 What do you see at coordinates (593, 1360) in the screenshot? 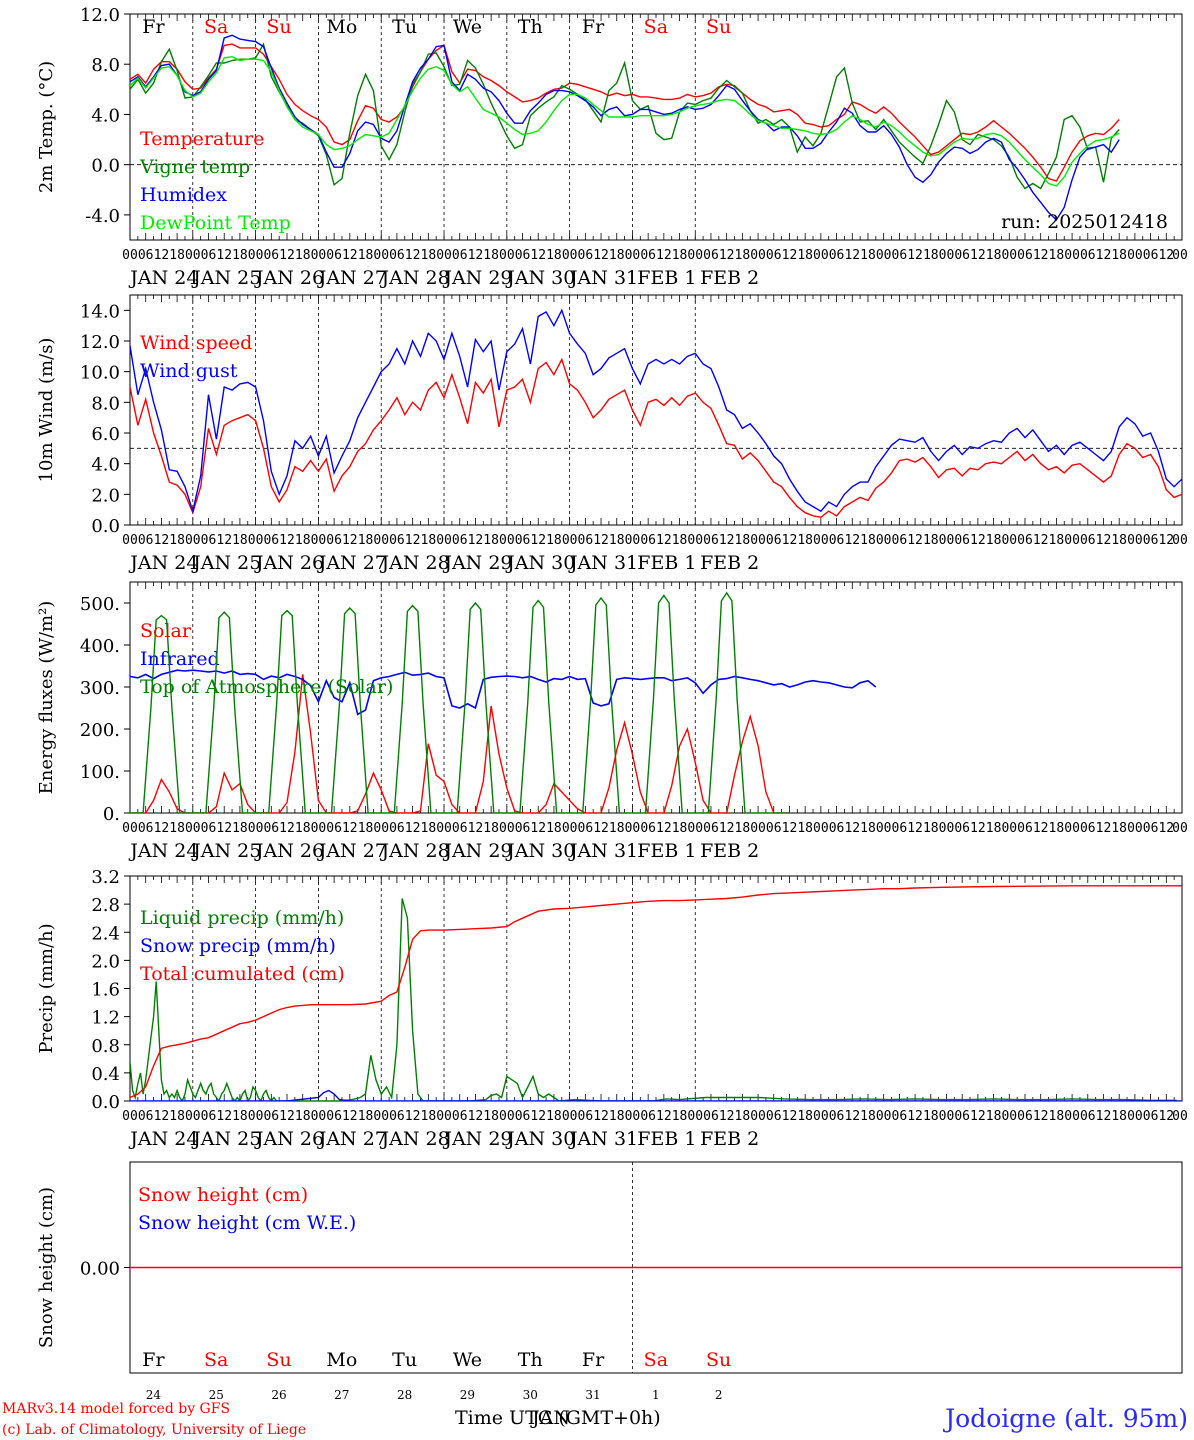
I see `weekday-label: Fr` at bounding box center [593, 1360].